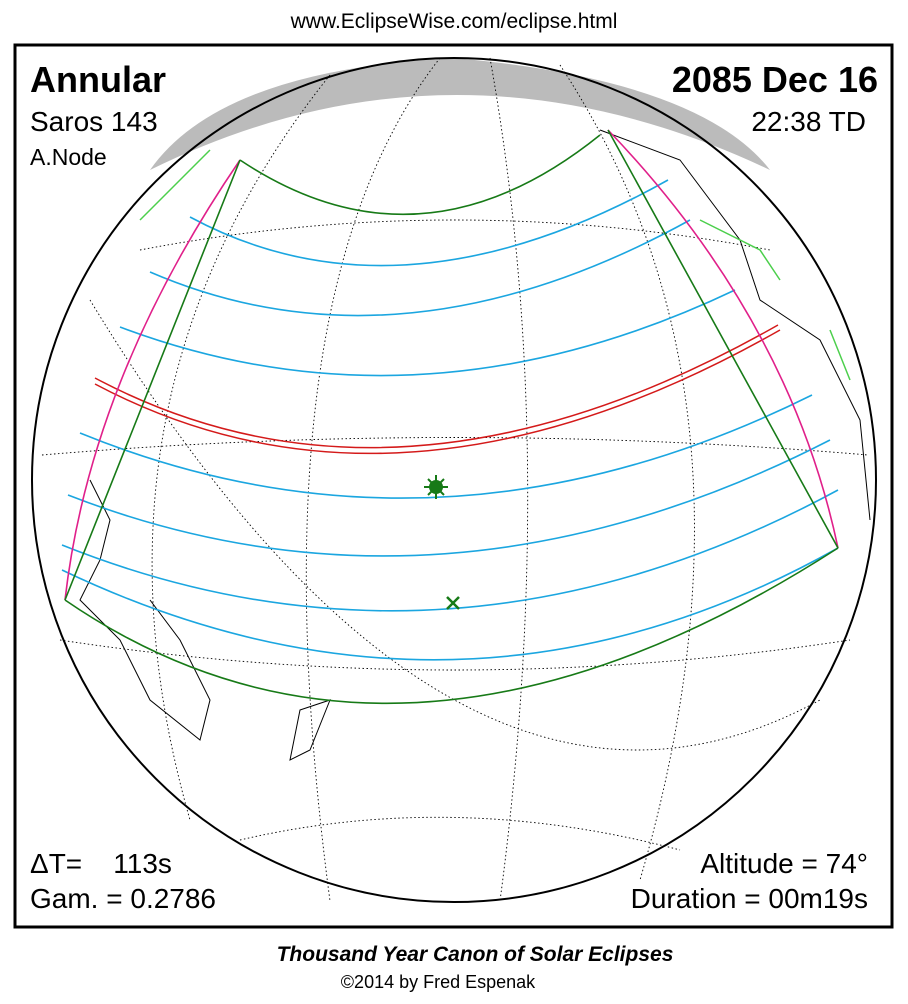  Describe the element at coordinates (438, 982) in the screenshot. I see `copyright: ©2014 by Fred Espenak` at that location.